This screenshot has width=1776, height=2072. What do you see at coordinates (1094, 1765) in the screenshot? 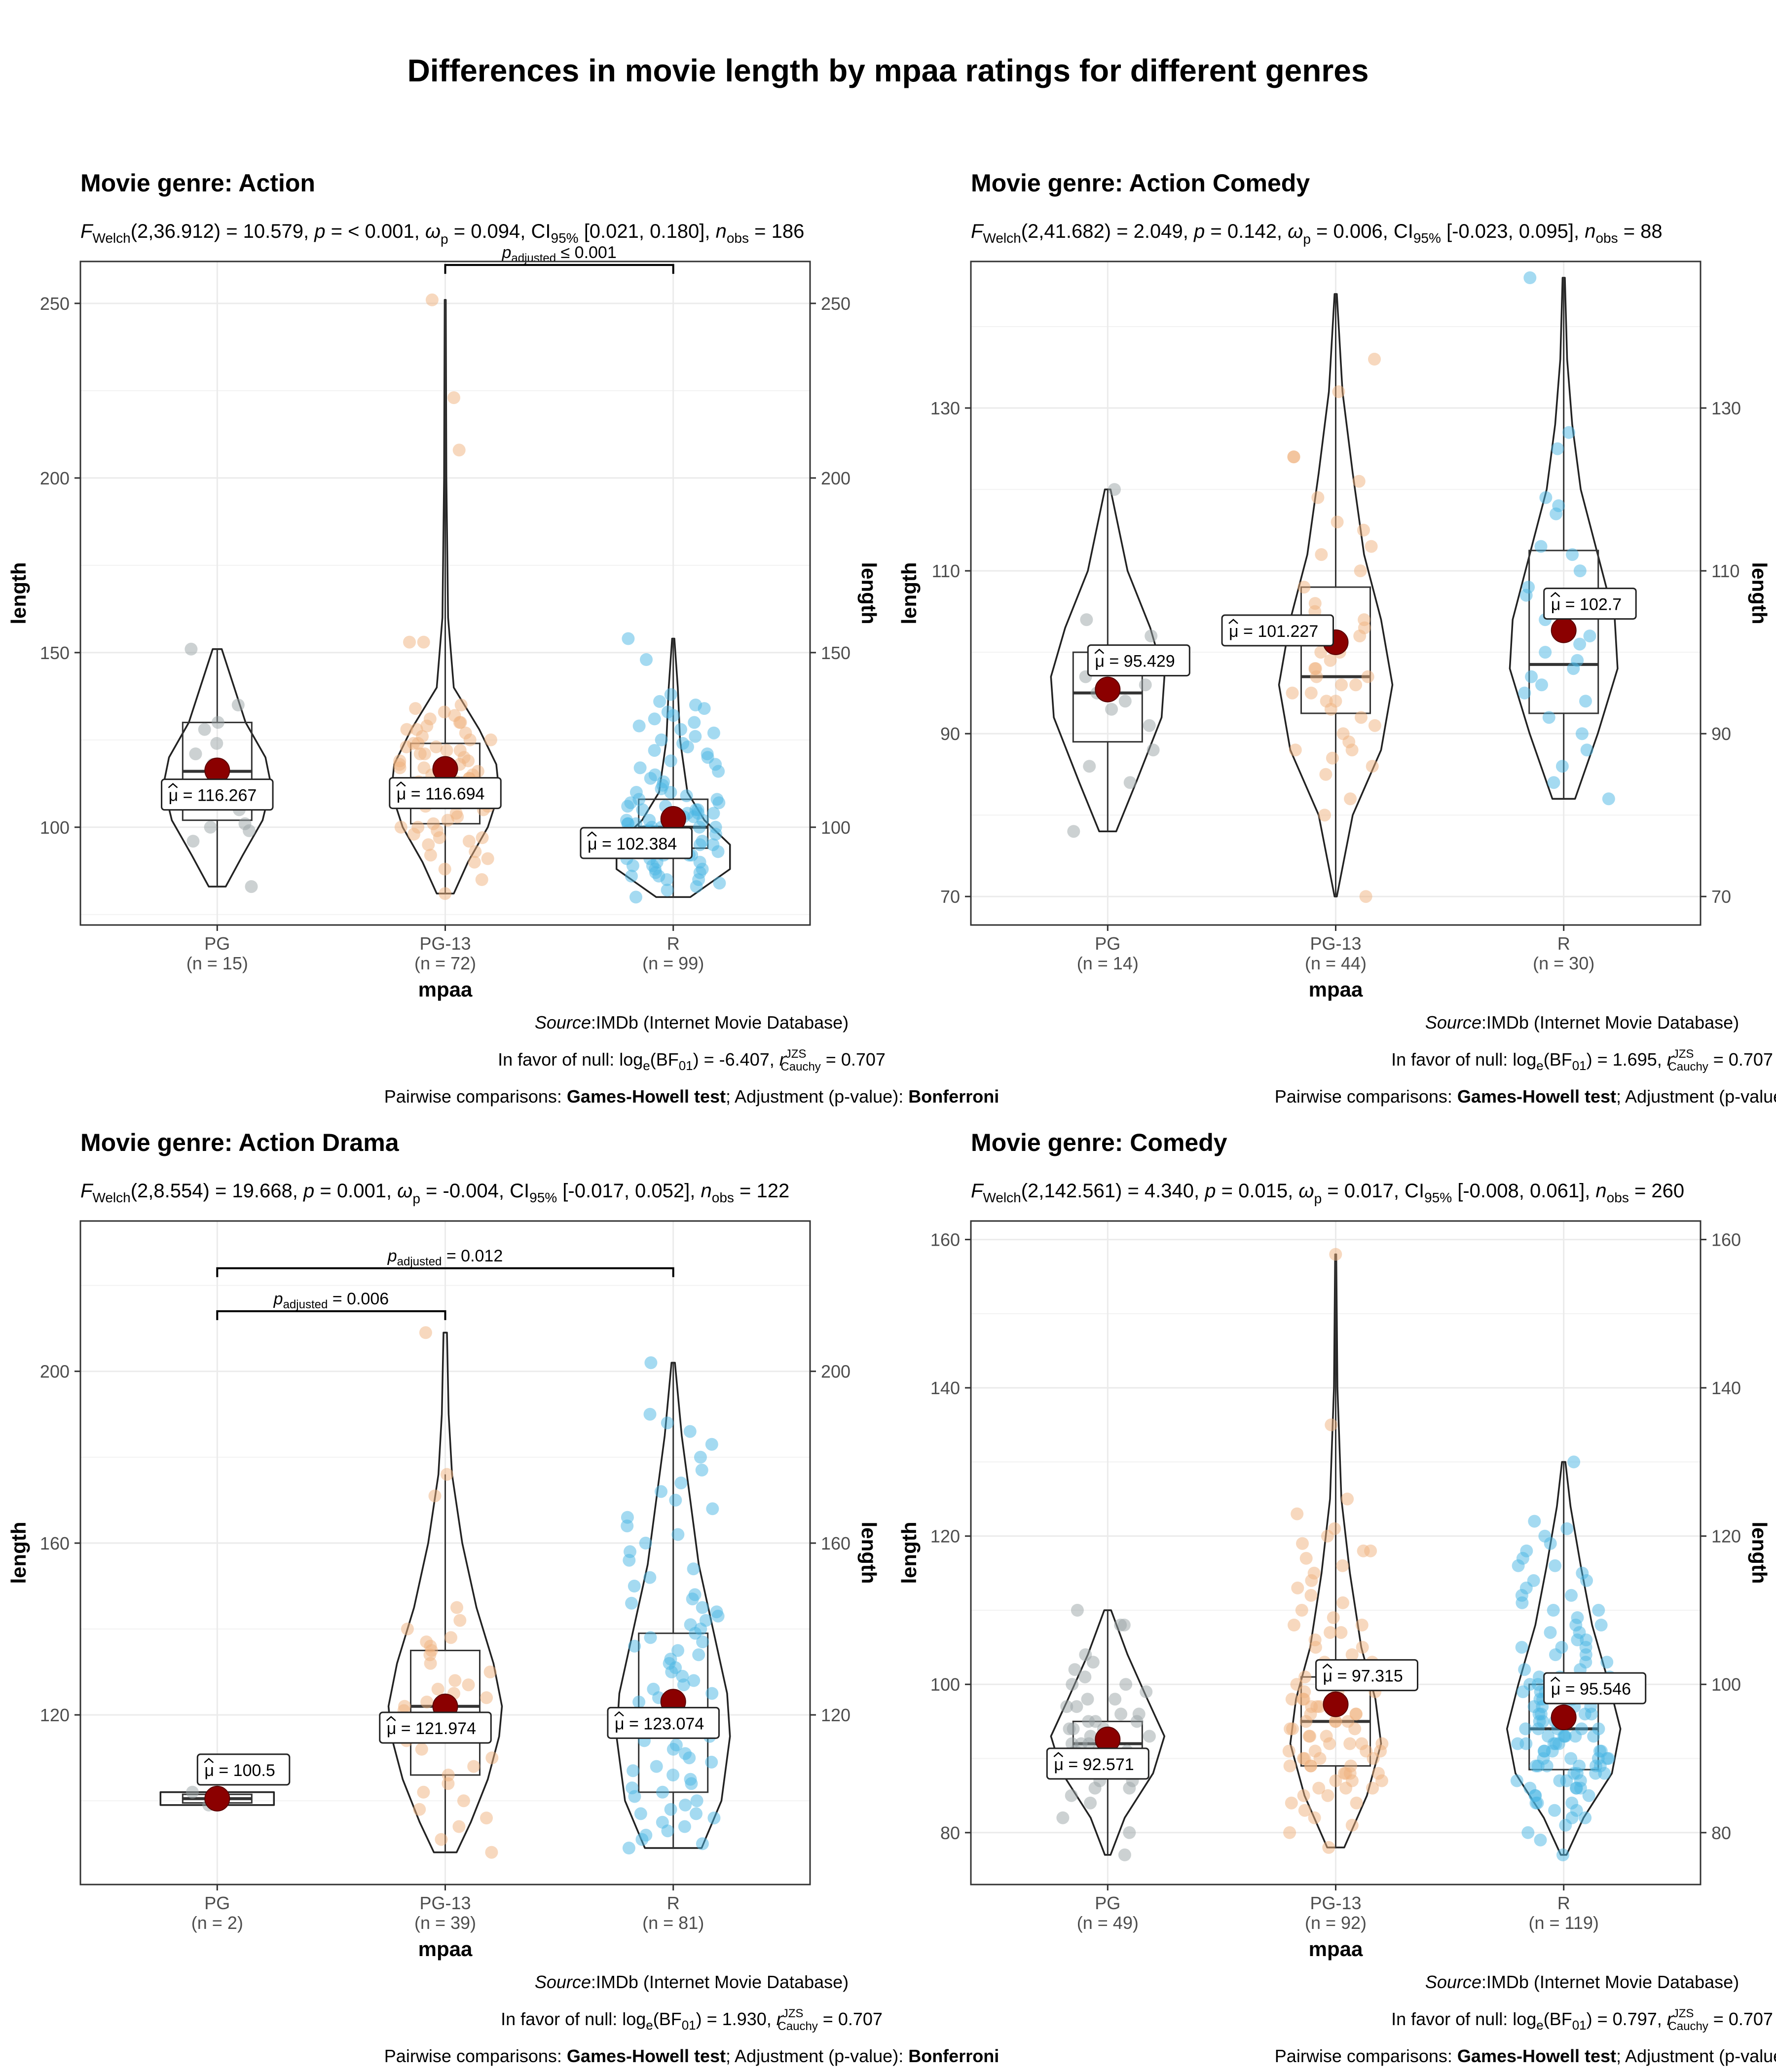
I see `mean-label-text: μ = 92.571` at bounding box center [1094, 1765].